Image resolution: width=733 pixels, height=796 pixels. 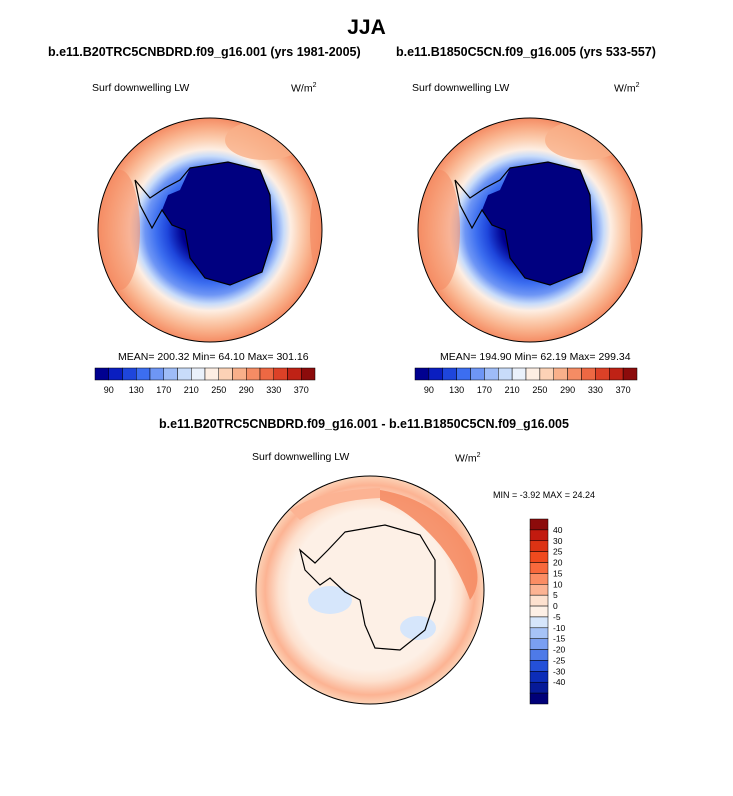 I want to click on difference-colorbar-tick-label: 5, so click(x=555, y=595).